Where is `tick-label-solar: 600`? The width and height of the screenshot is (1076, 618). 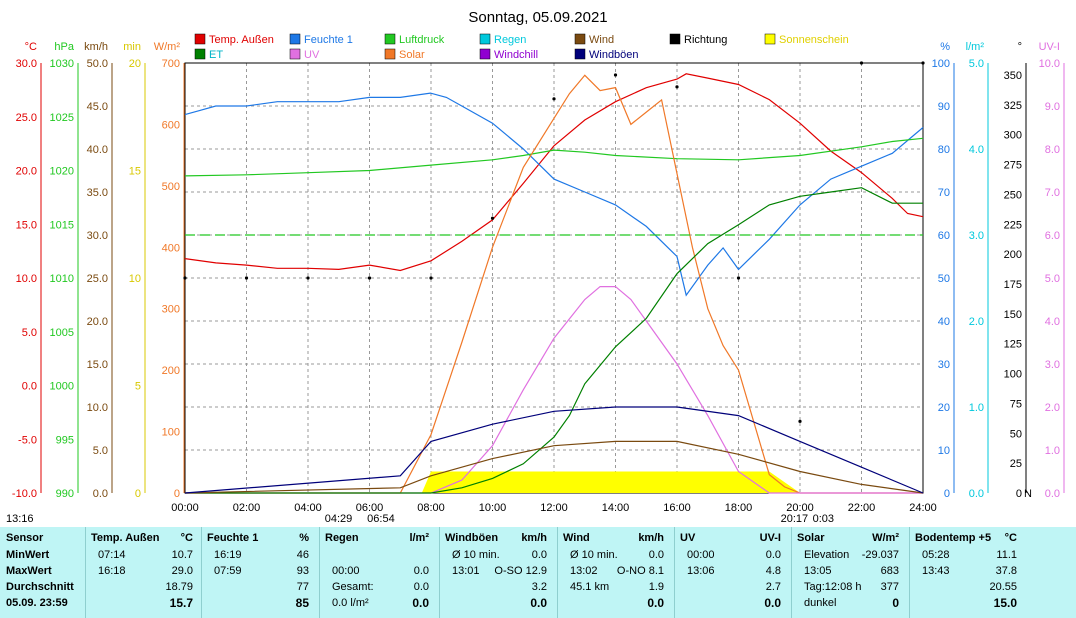
tick-label-solar: 600 is located at coordinates (171, 125).